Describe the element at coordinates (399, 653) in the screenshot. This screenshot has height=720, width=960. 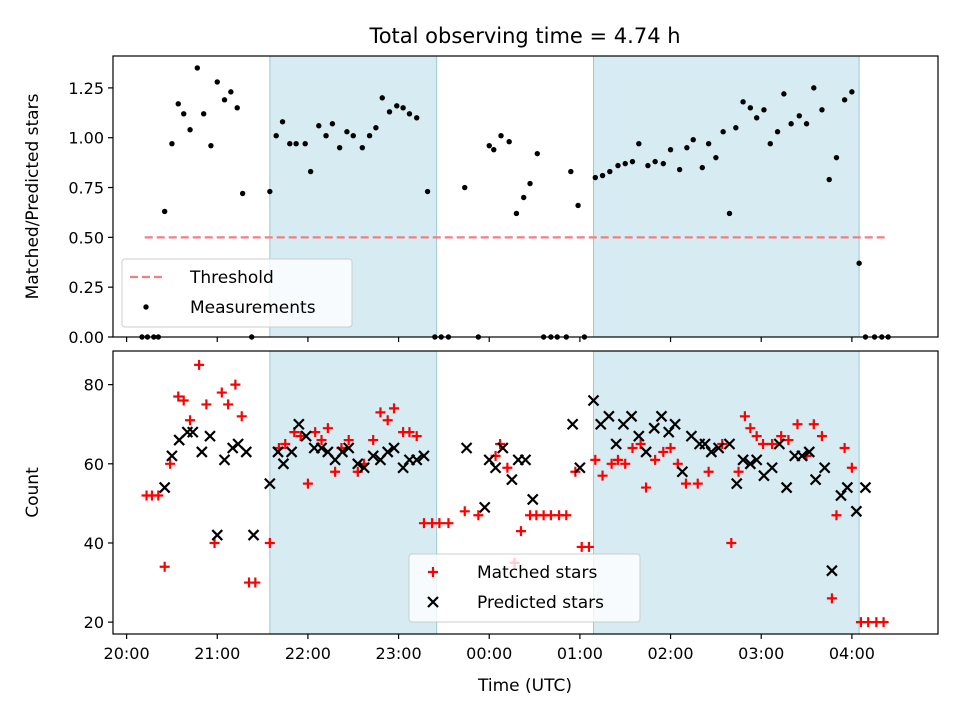
I see `x-tick-label: 23:00` at that location.